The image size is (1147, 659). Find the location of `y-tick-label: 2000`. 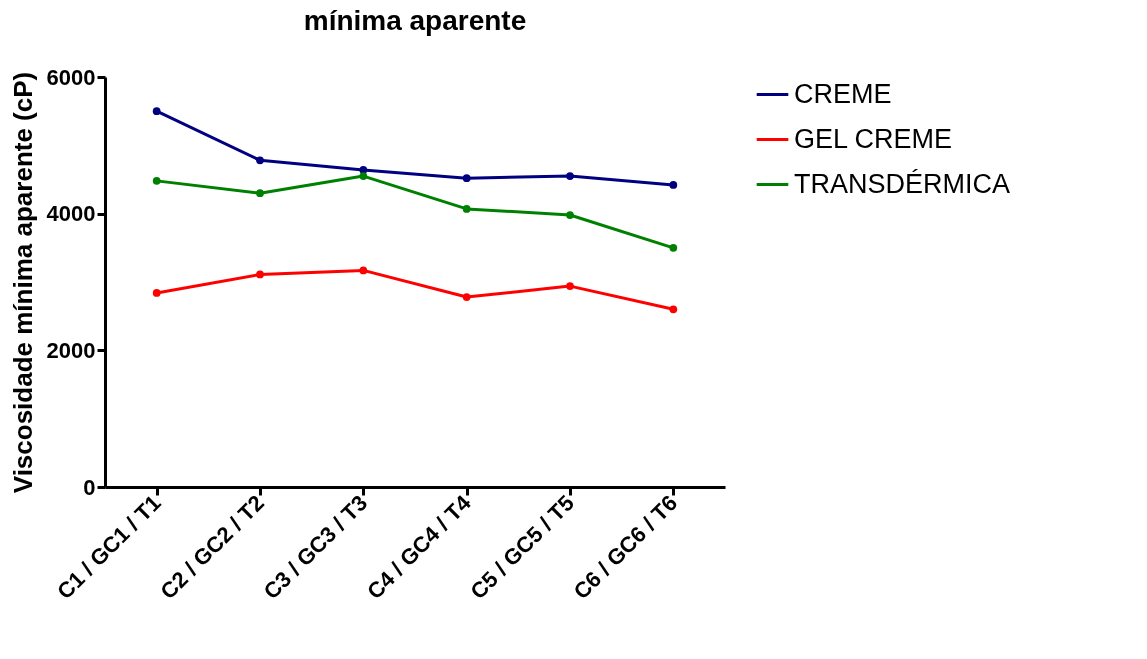

y-tick-label: 2000 is located at coordinates (71, 350).